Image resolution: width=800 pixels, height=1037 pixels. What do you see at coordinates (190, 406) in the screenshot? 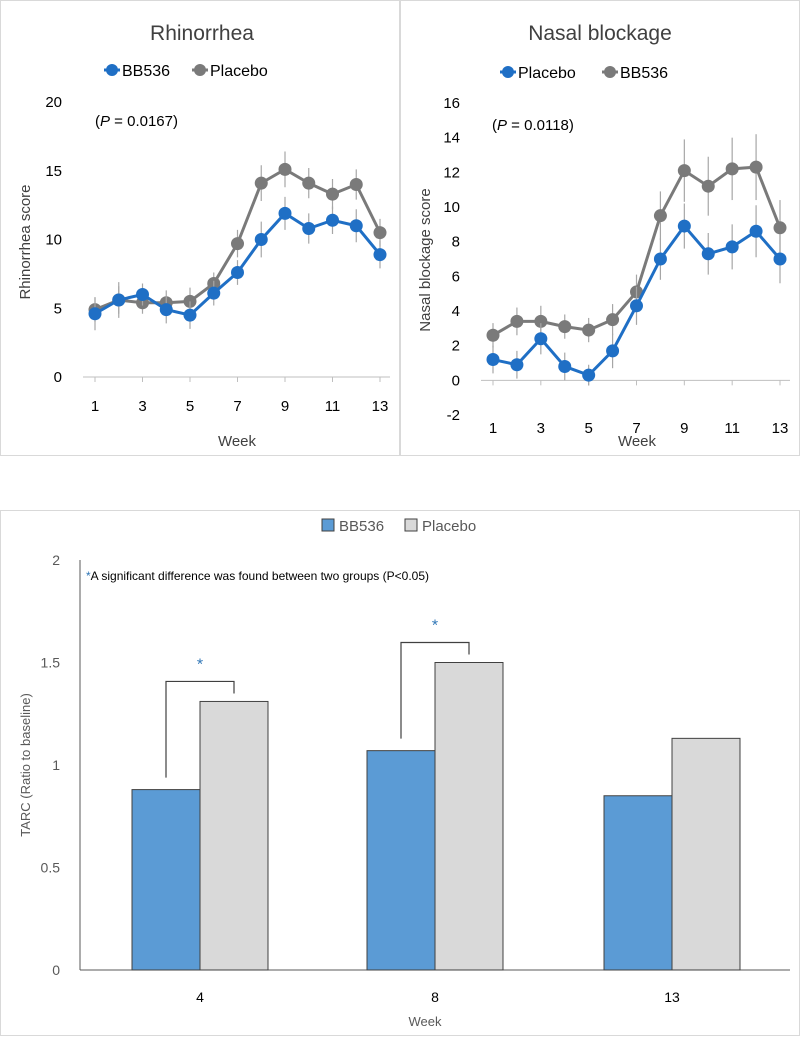
I see `rhinorrhea-xtick-label: 5` at bounding box center [190, 406].